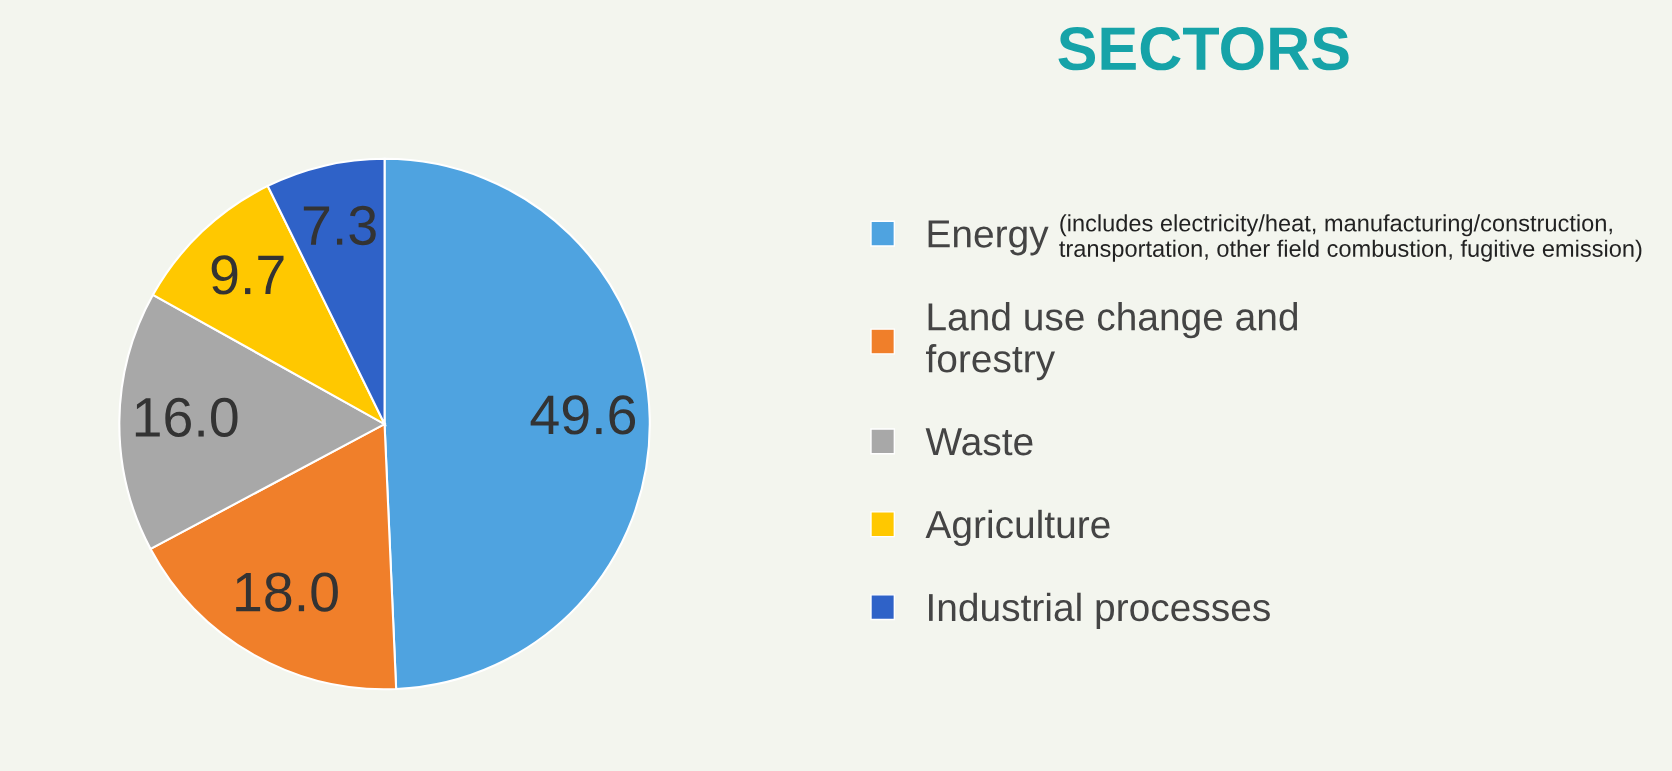  Describe the element at coordinates (1203, 49) in the screenshot. I see `chart-title: SECTORS` at that location.